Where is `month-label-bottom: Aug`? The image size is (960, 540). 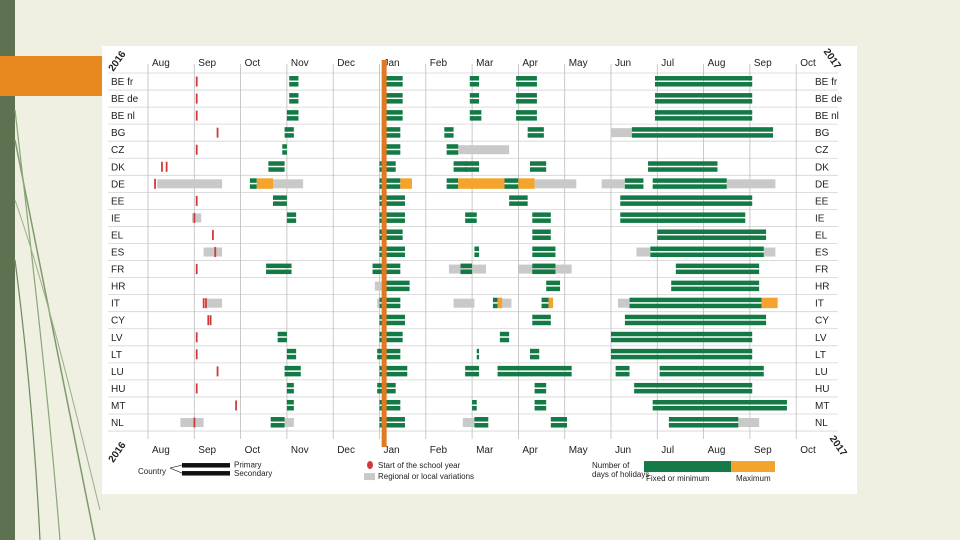
month-label-bottom: Aug is located at coordinates (161, 450).